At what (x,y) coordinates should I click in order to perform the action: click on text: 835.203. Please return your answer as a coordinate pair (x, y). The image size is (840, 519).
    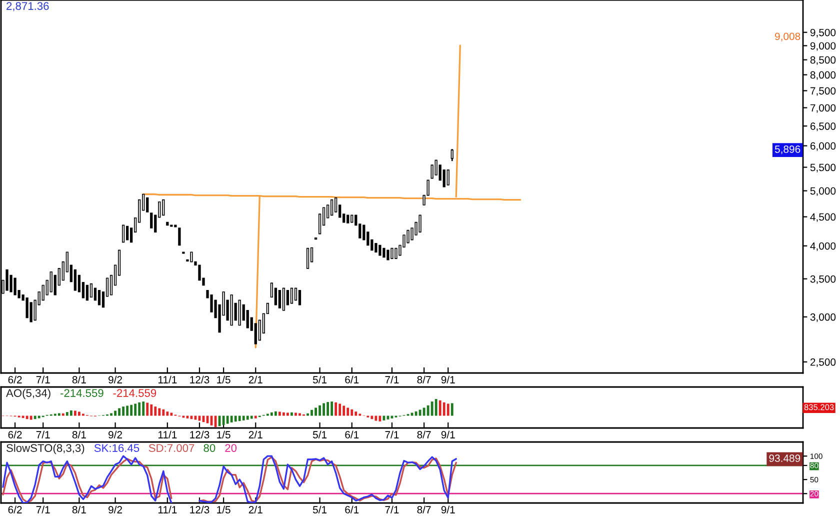
    Looking at the image, I should click on (819, 407).